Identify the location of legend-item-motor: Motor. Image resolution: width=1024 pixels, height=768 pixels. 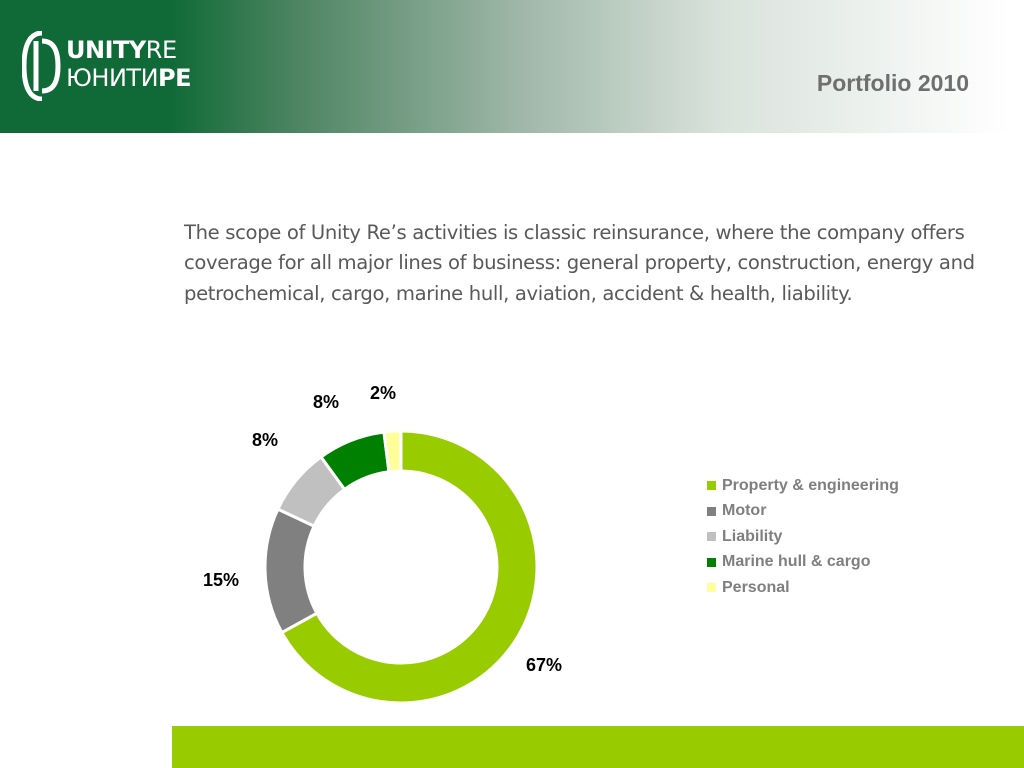
(803, 512).